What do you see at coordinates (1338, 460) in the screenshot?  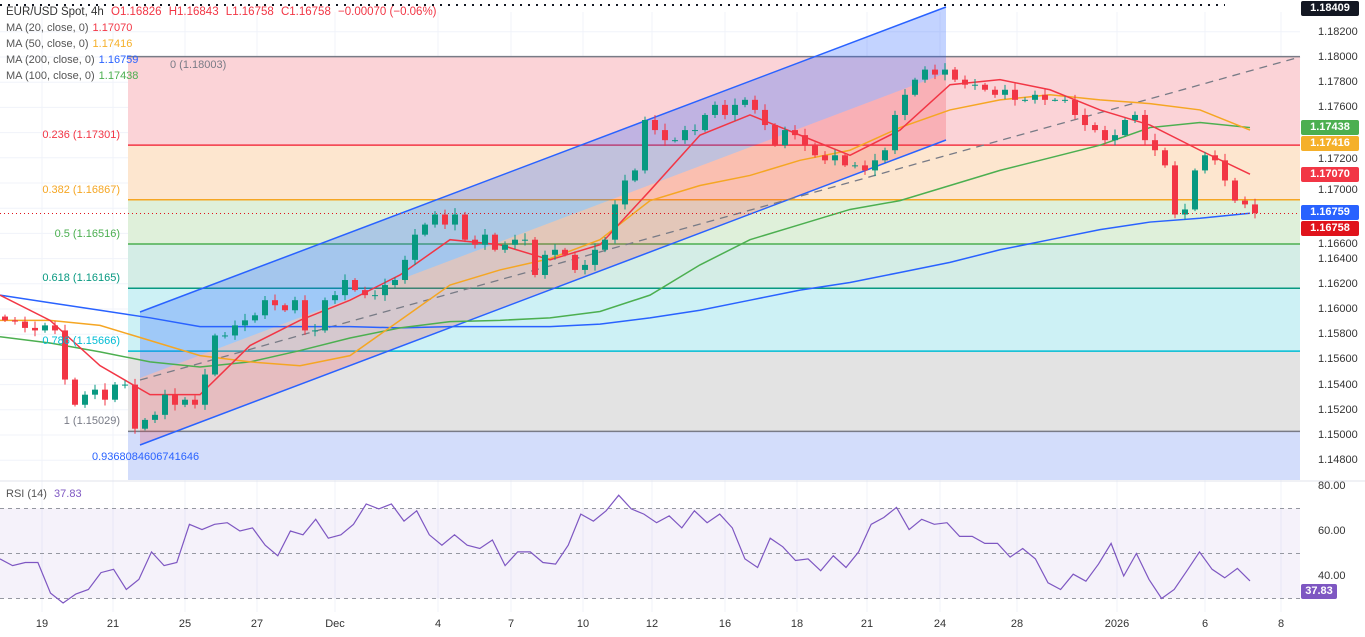 I see `price-tick: 1.14800` at bounding box center [1338, 460].